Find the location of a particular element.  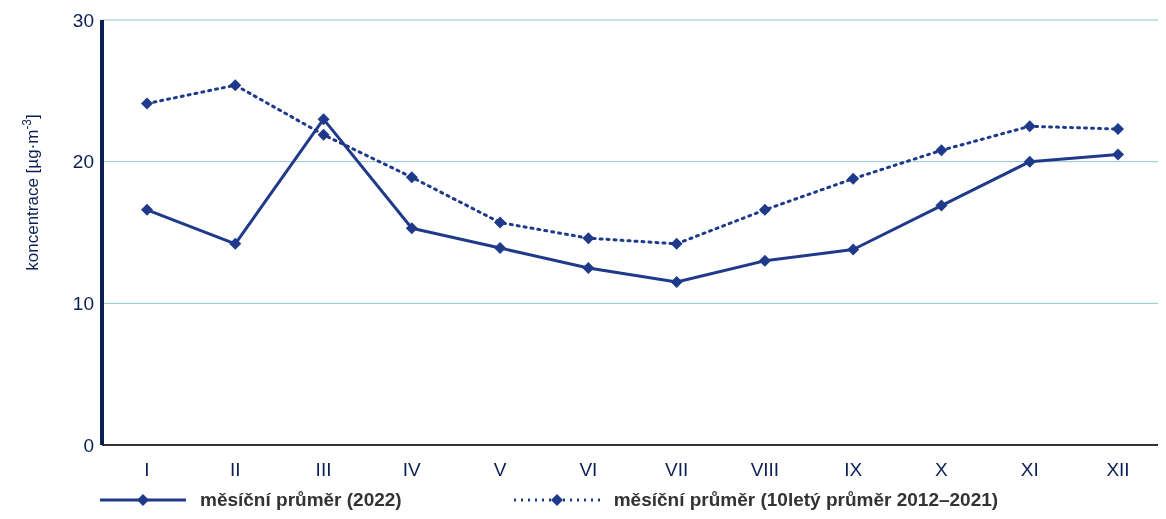

y-tick-label: 10 is located at coordinates (83, 304).